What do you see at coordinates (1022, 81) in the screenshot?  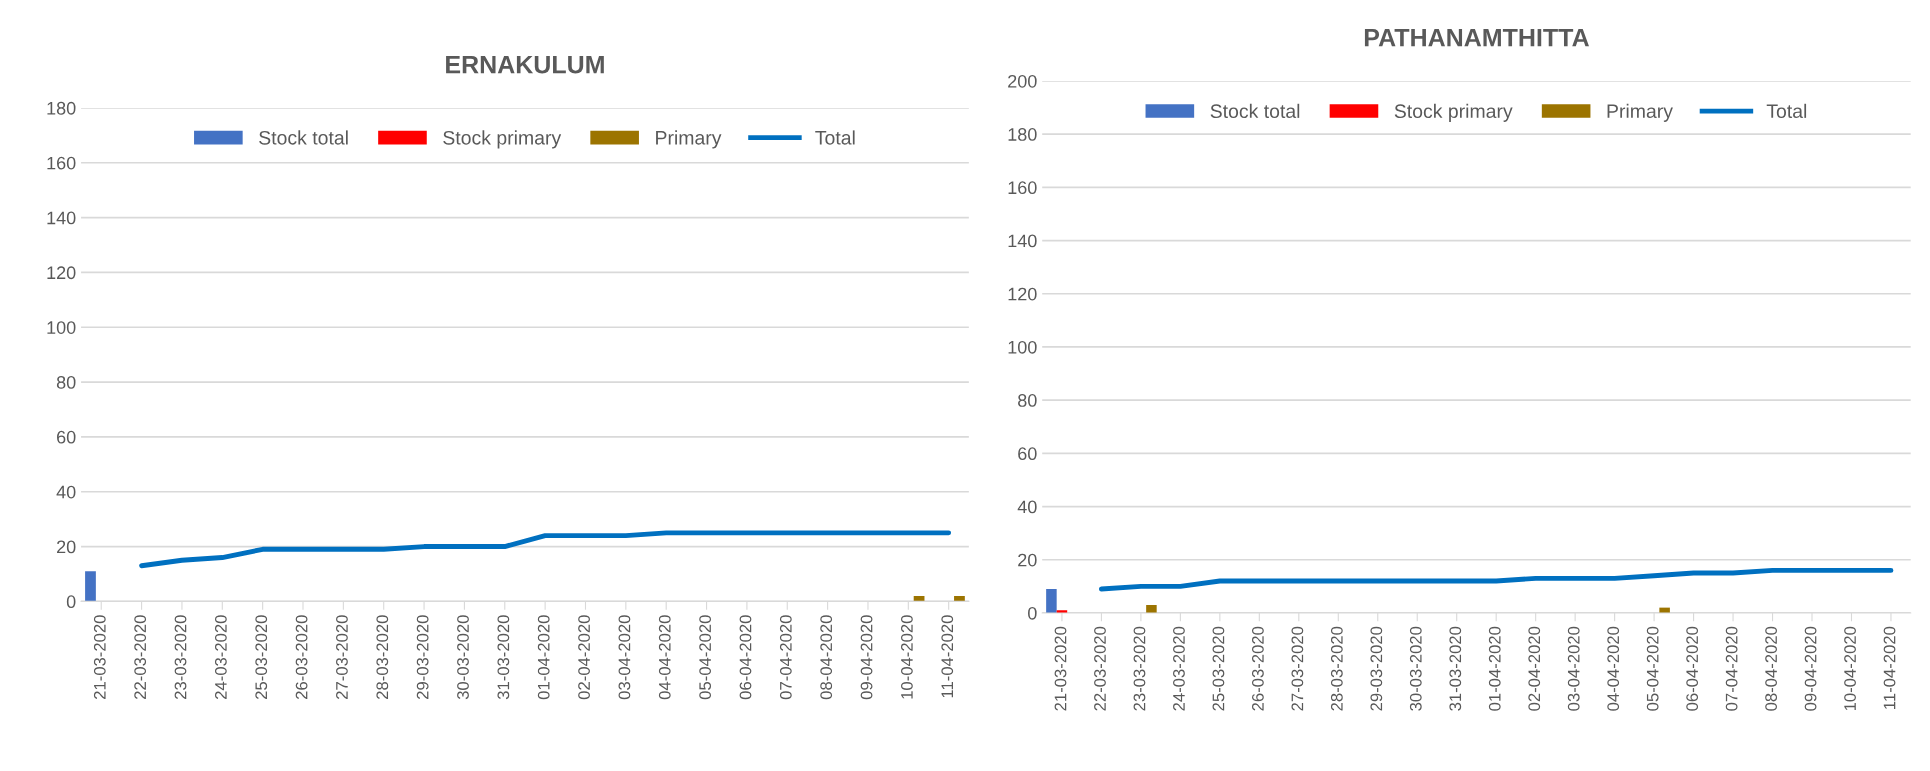 I see `y-tick-label: 200` at bounding box center [1022, 81].